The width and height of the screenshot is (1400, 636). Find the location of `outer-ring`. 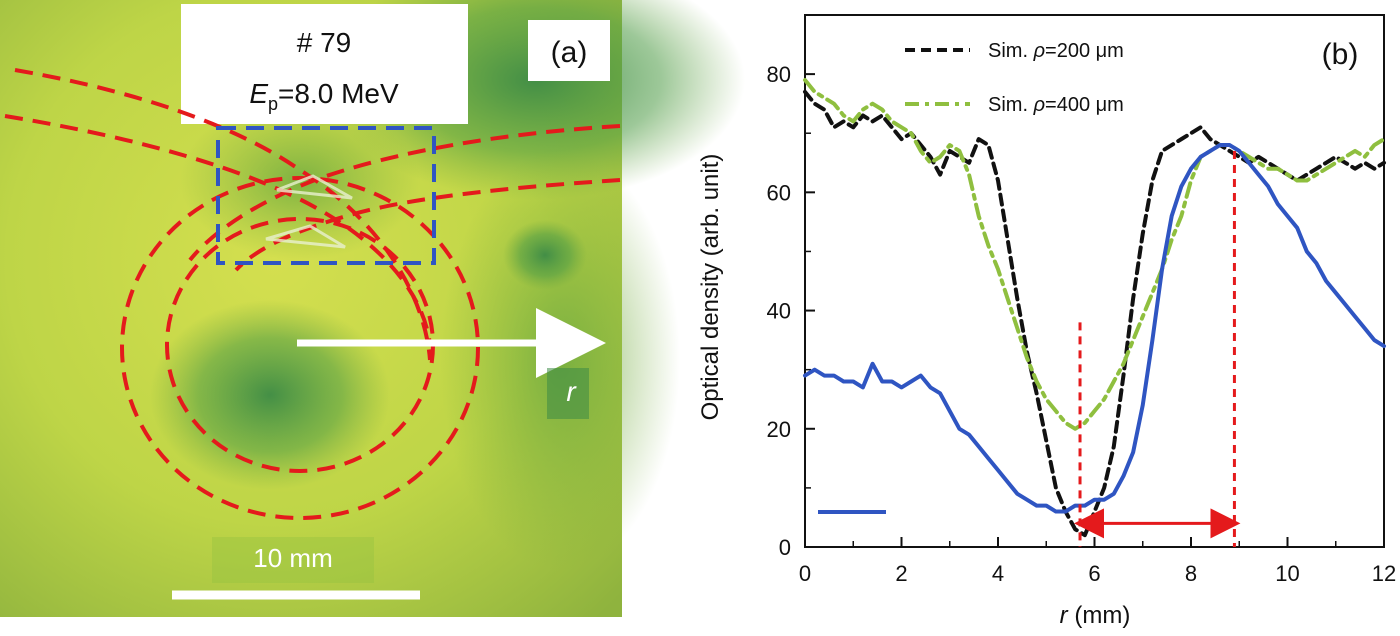

outer-ring is located at coordinates (300, 348).